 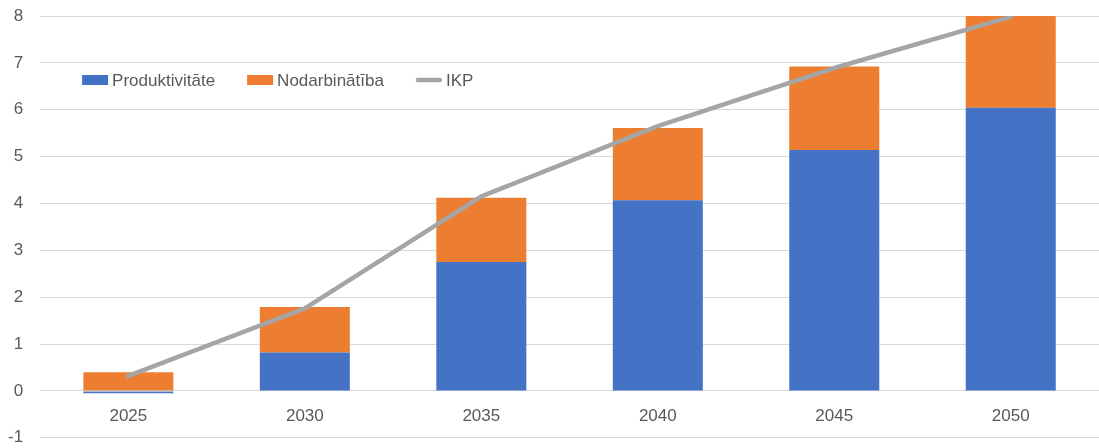 I want to click on y-tick-label: 5, so click(x=18, y=156).